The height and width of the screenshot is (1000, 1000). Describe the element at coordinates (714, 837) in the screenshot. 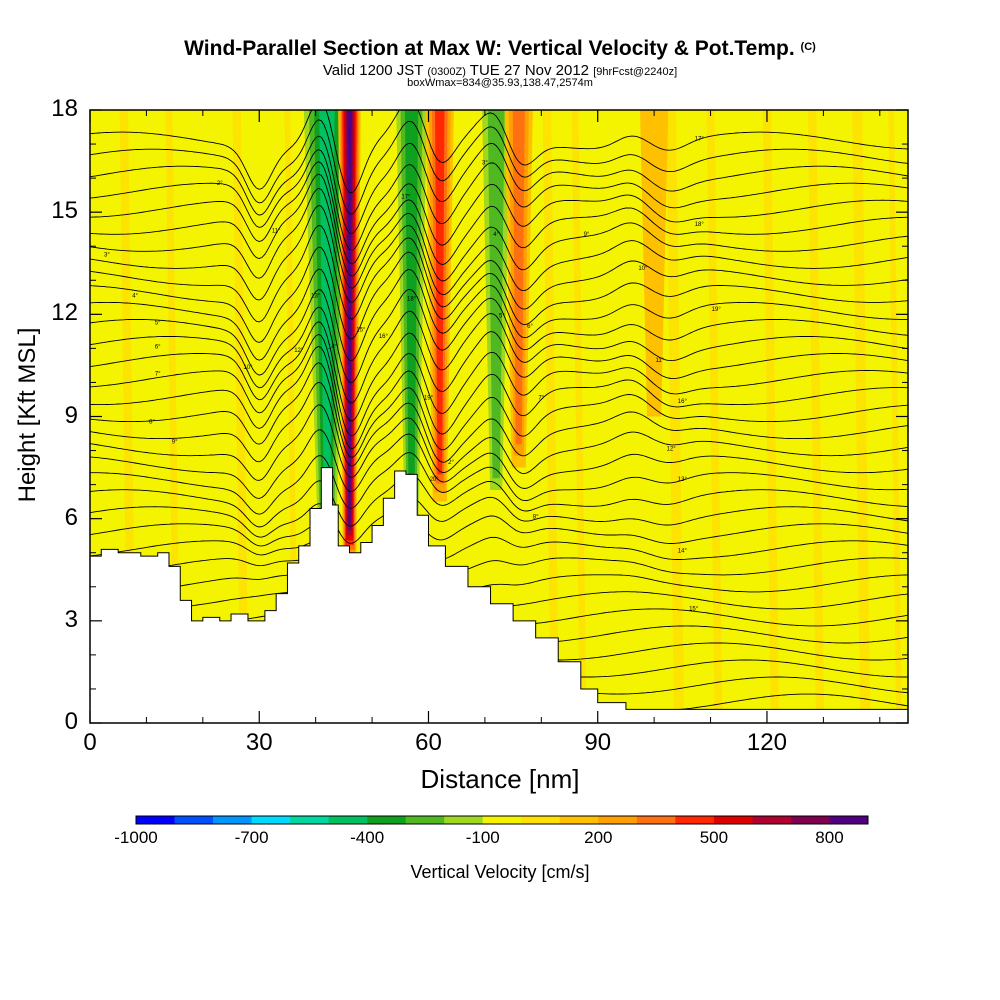

I see `colorbar-tick-label: 500` at that location.